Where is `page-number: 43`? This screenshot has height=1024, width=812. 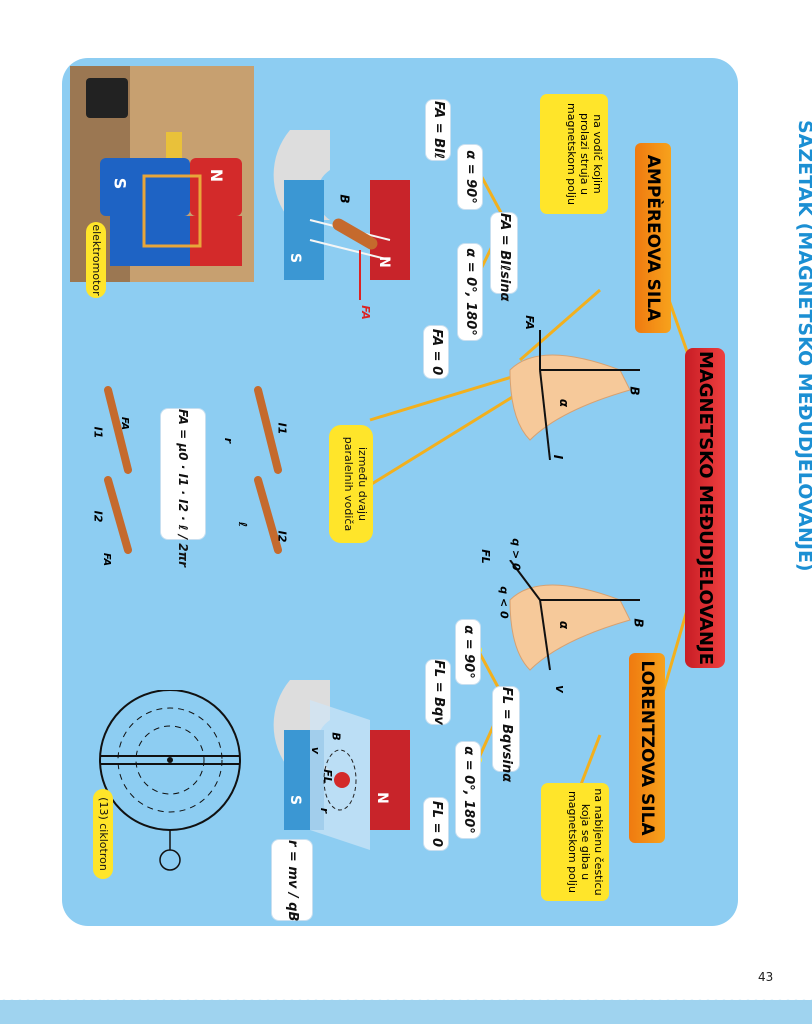 page-number: 43 is located at coordinates (766, 977).